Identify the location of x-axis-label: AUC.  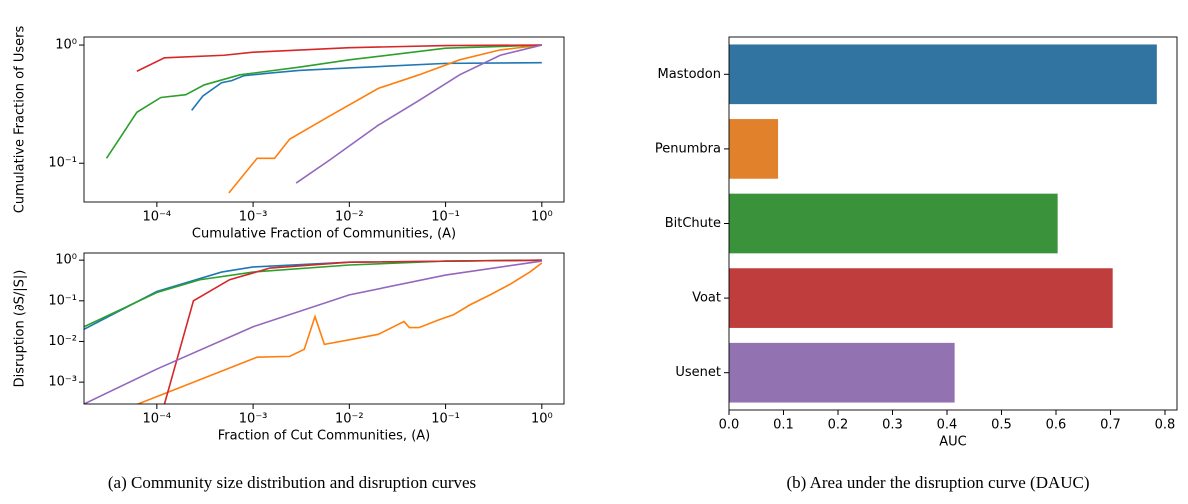
(953, 442).